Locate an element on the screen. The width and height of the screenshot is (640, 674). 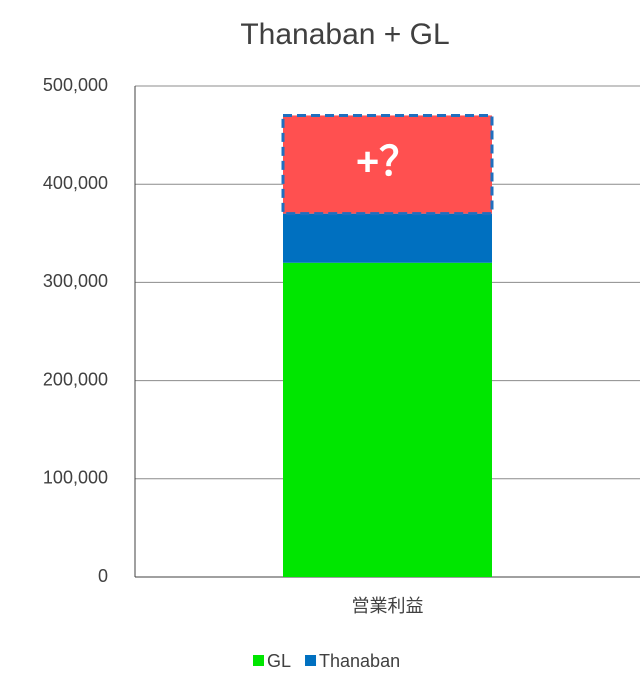
y-tick-label: 100,000 is located at coordinates (75, 478).